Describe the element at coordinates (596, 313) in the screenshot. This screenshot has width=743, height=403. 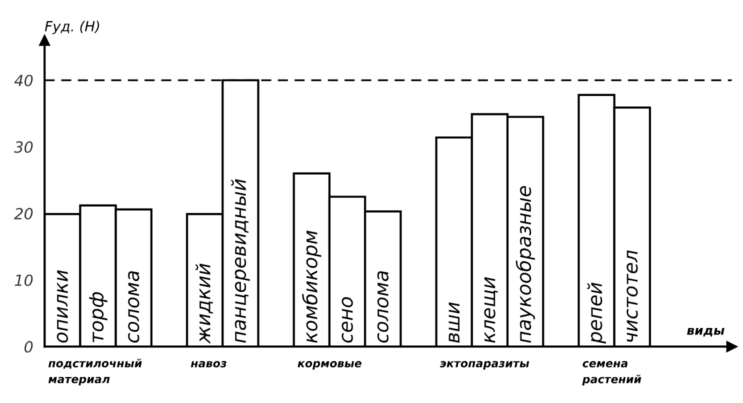
I see `x-tick-label: репей` at that location.